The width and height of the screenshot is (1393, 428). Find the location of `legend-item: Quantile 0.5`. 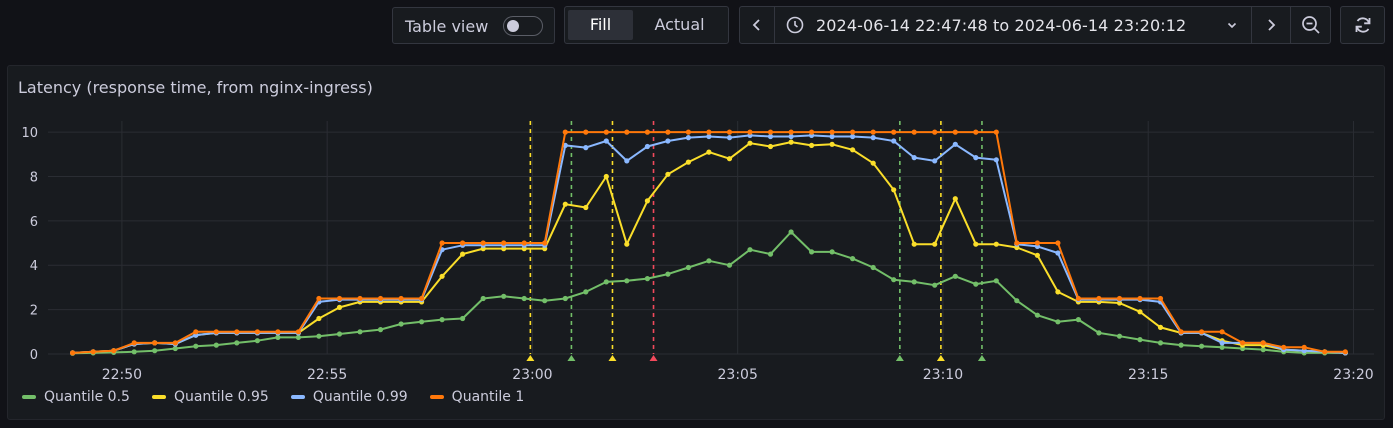

legend-item: Quantile 0.5 is located at coordinates (76, 397).